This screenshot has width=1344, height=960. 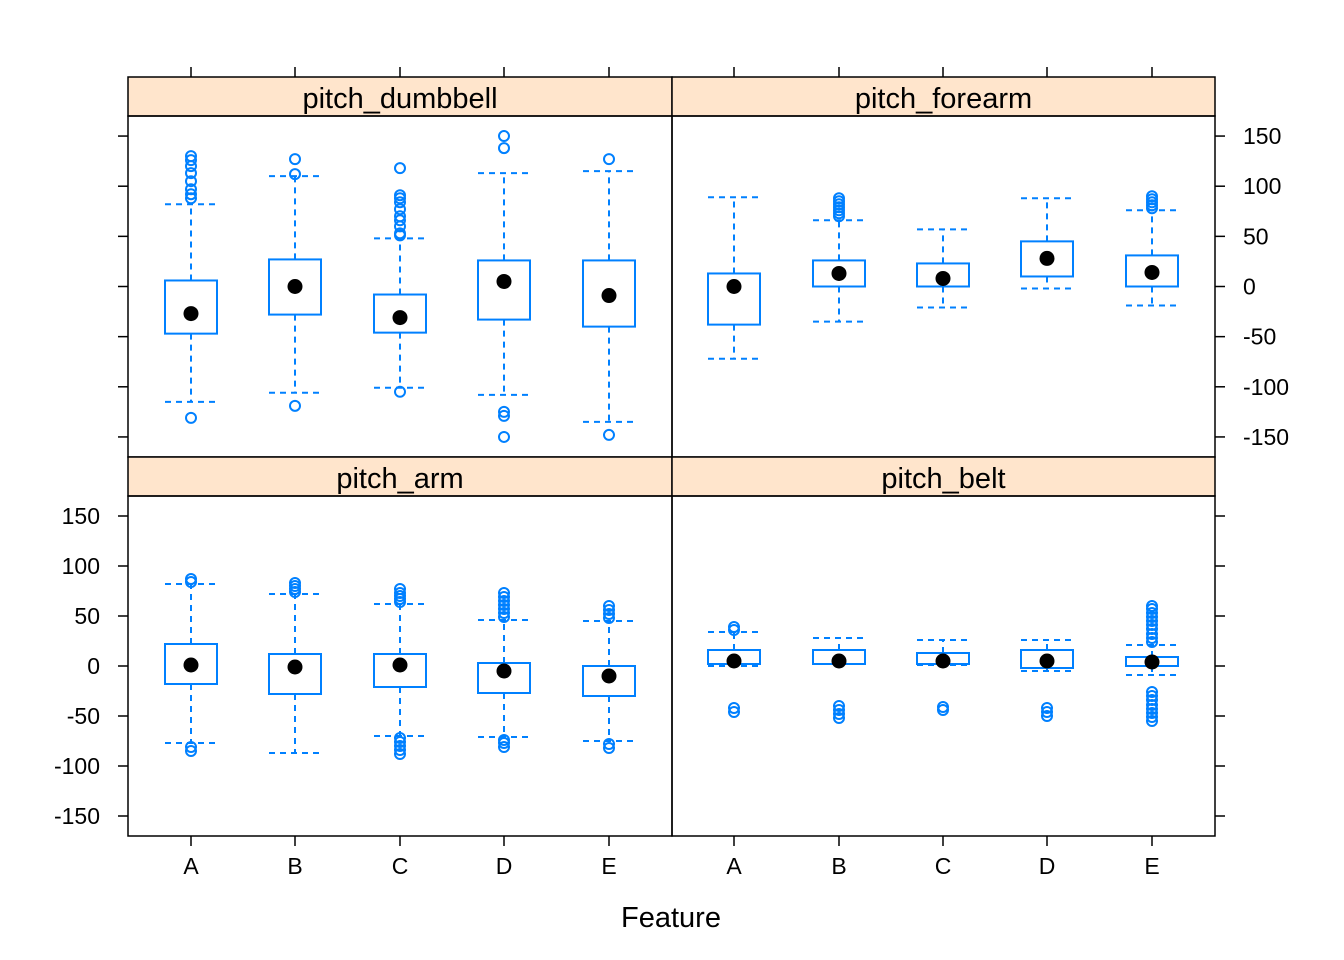 What do you see at coordinates (671, 72) in the screenshot?
I see `x-axis-top` at bounding box center [671, 72].